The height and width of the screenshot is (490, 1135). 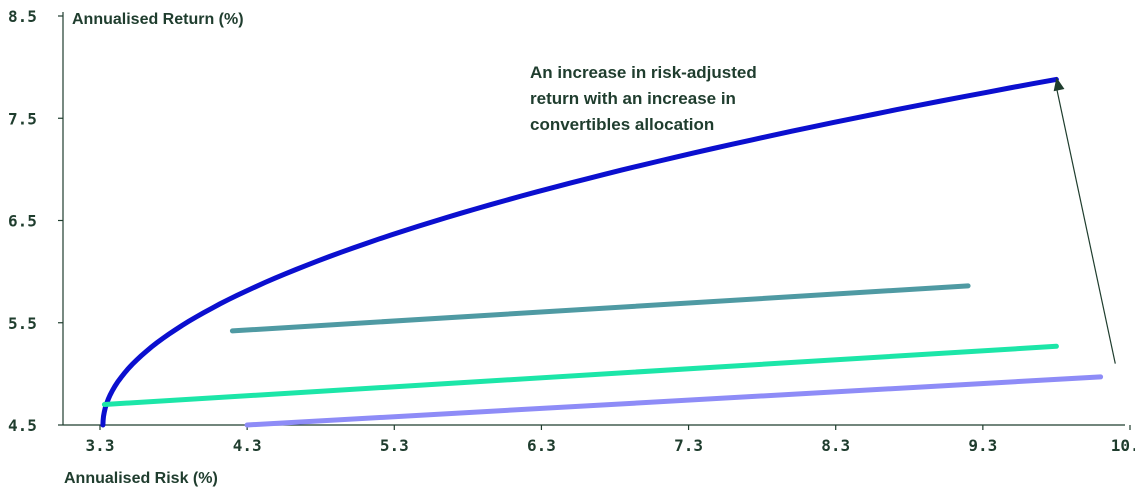 What do you see at coordinates (610, 440) in the screenshot?
I see `x-tick-labels: 3.3 4.3 5.3 6.3 7.3 8.3 9.3 10.3` at bounding box center [610, 440].